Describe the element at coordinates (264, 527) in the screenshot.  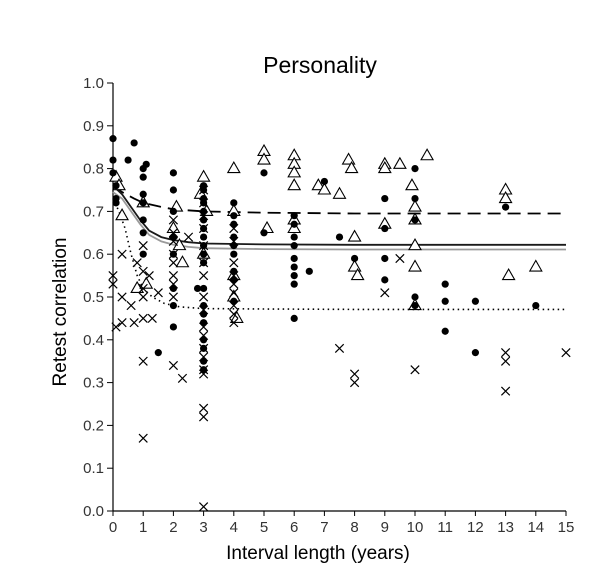
I see `x-tick-label: 5` at that location.